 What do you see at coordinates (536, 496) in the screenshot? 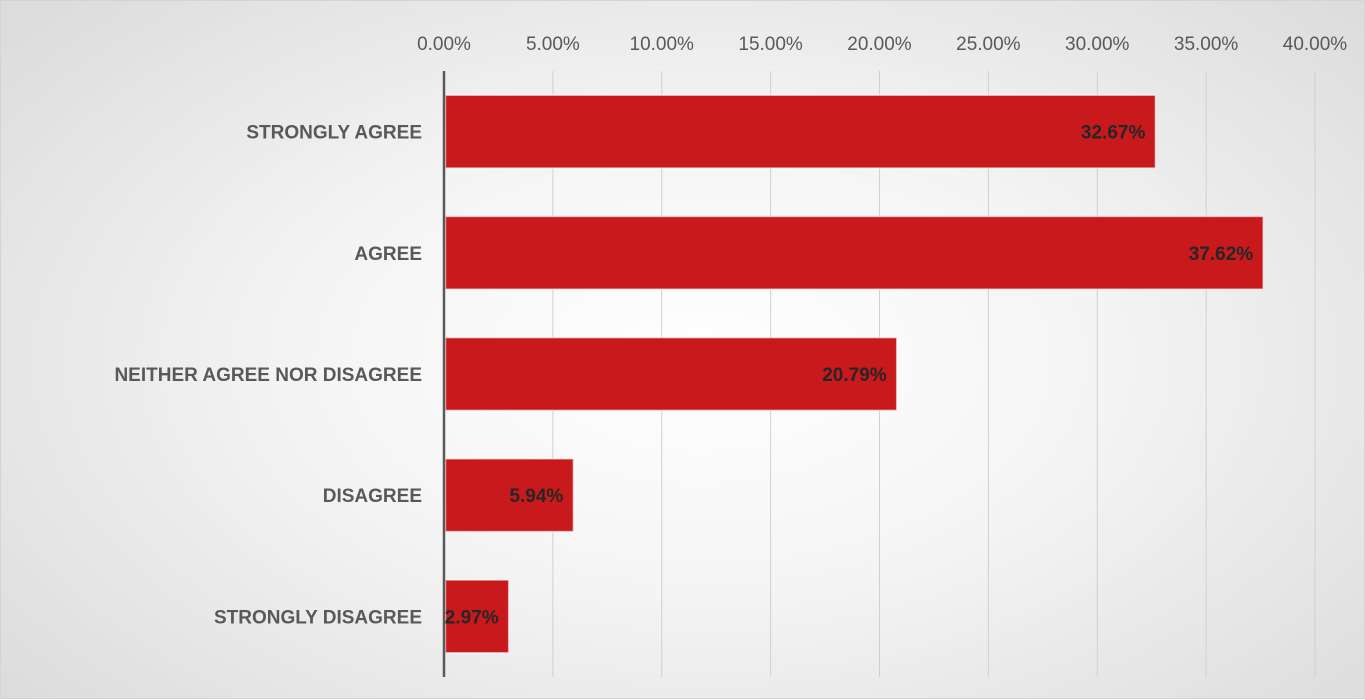
I see `data-label: 5.94%` at bounding box center [536, 496].